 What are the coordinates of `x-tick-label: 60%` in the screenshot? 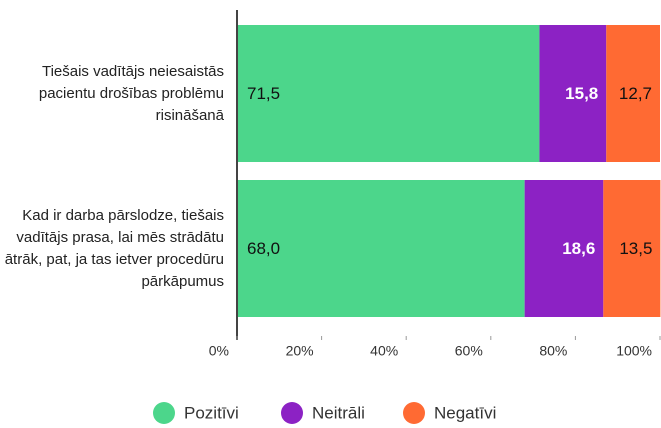 It's located at (469, 351).